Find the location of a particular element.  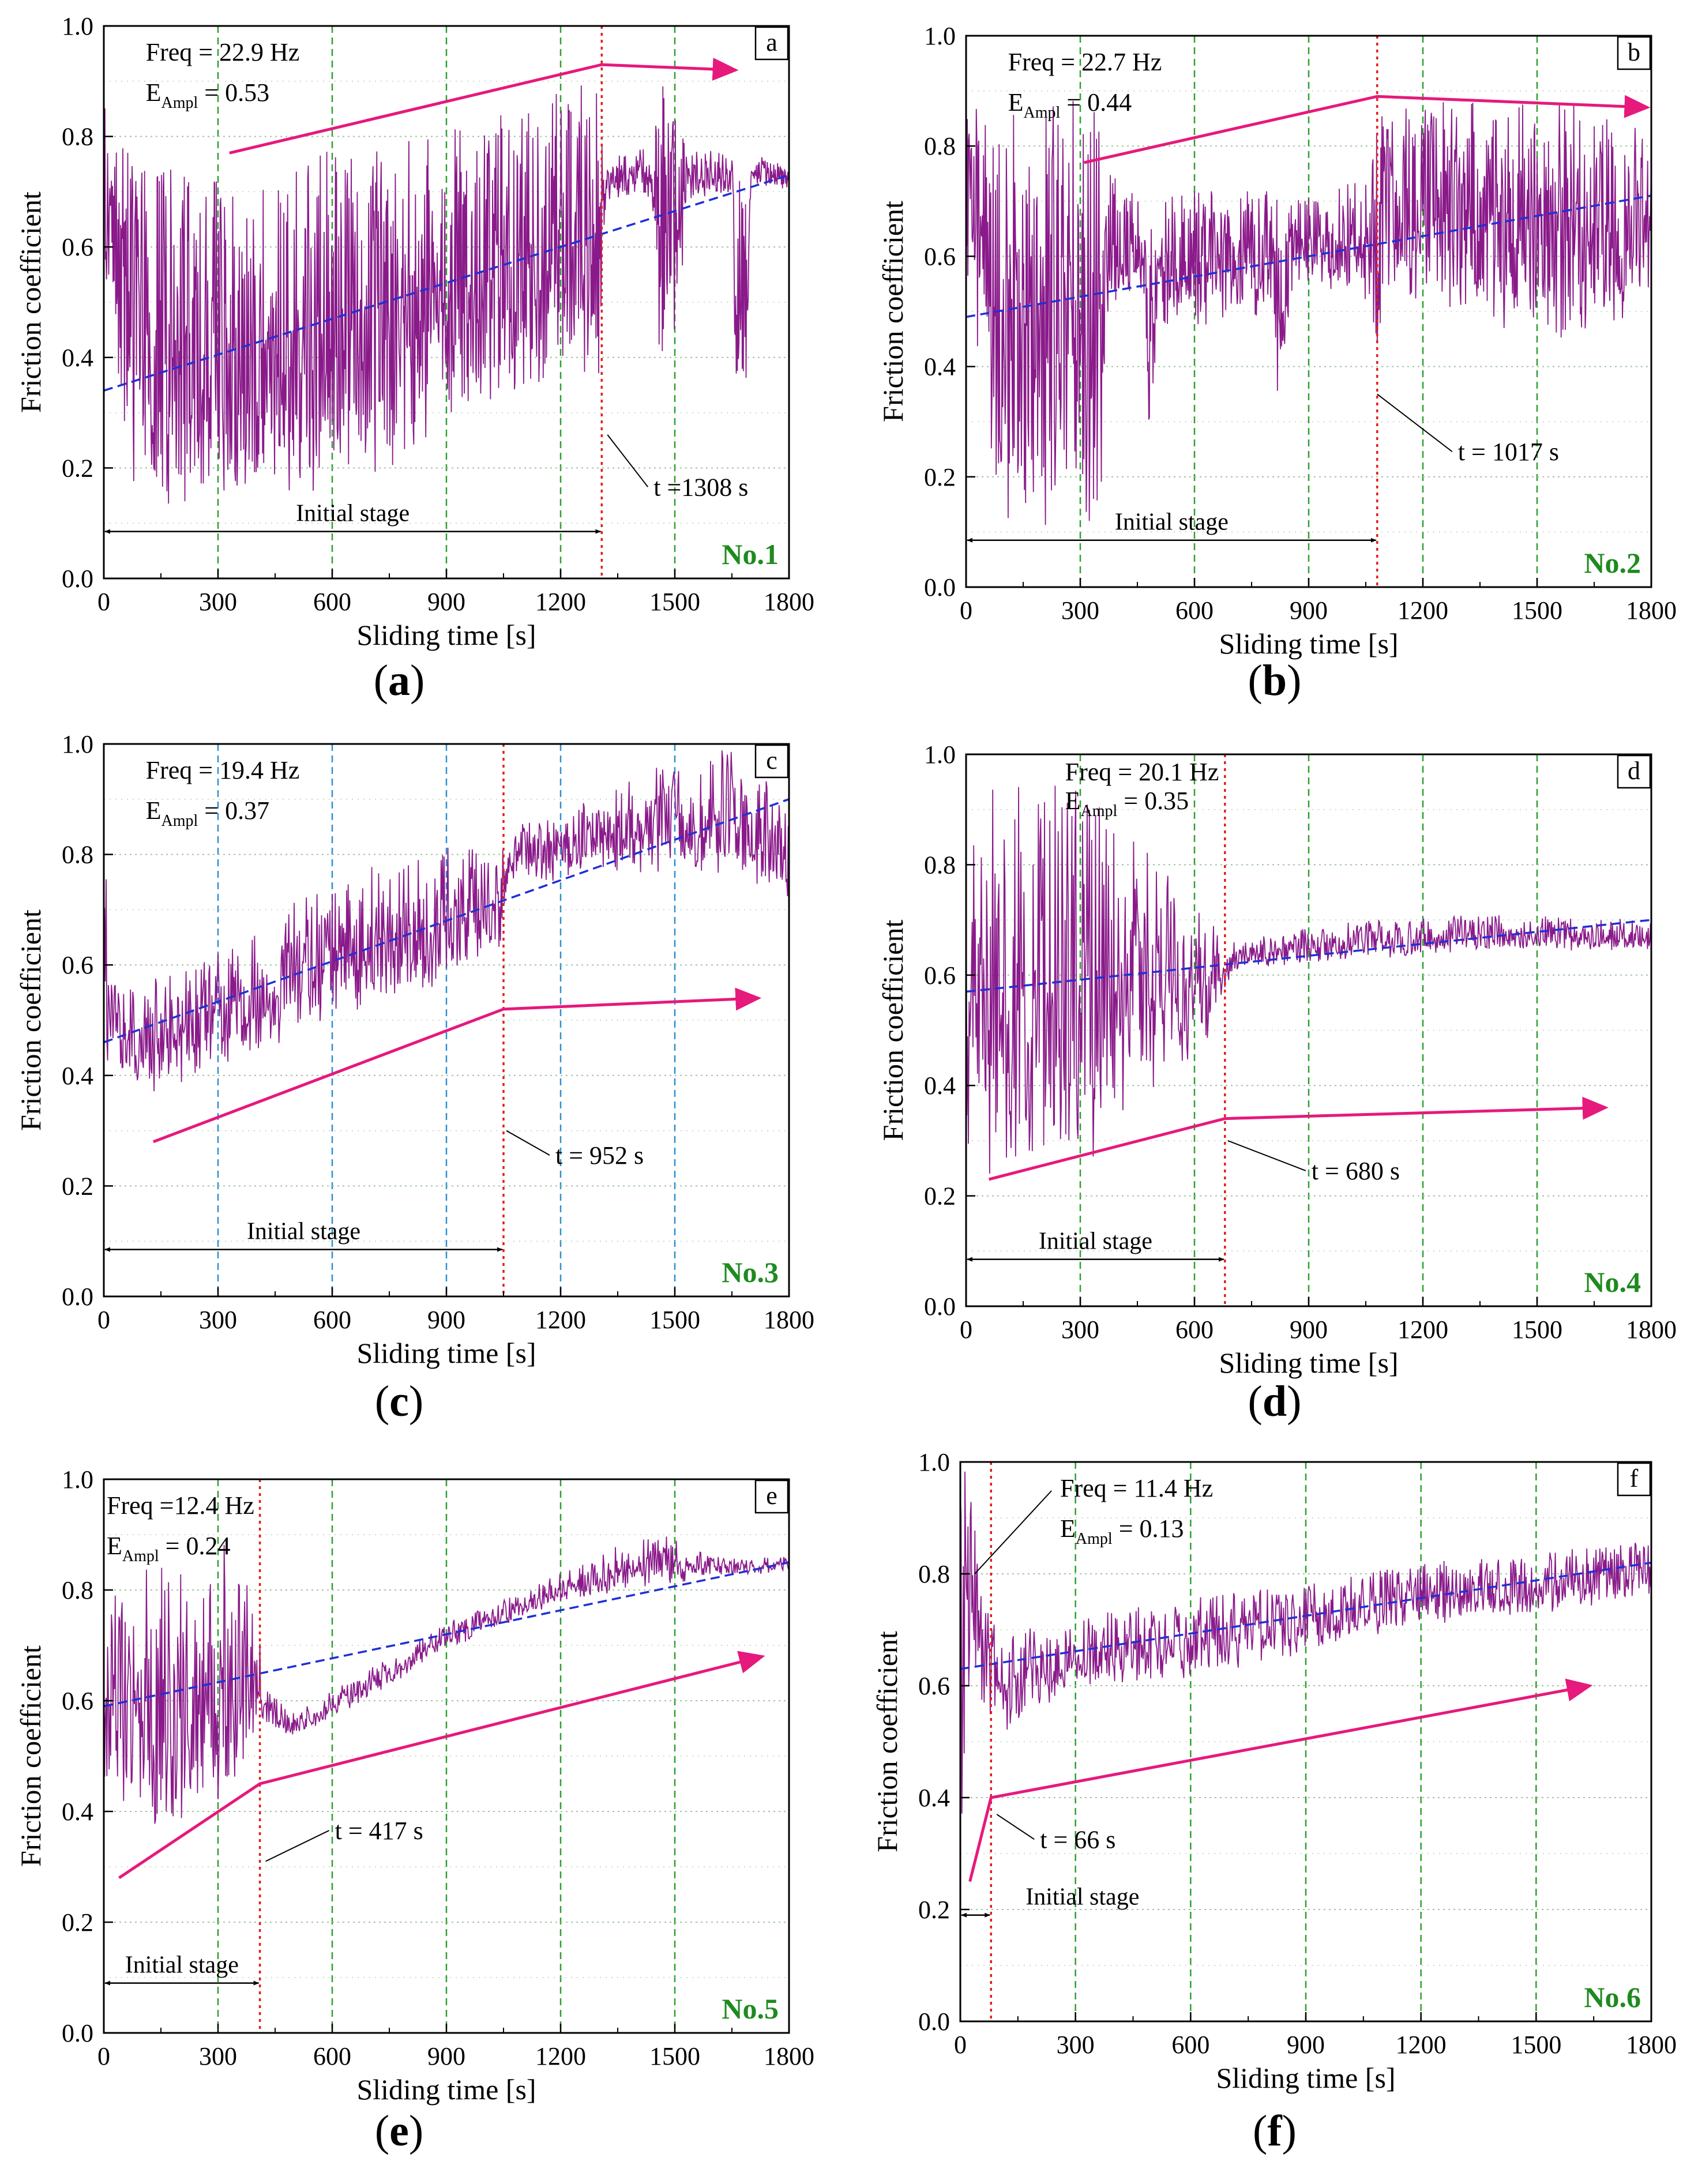

panel-letter: a is located at coordinates (772, 42).